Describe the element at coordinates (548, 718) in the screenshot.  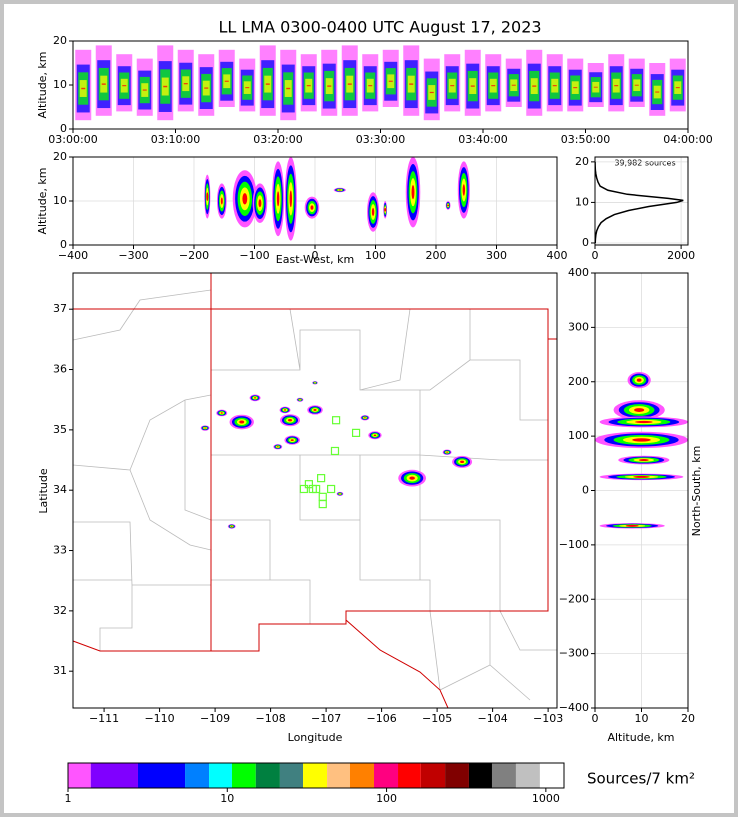
I see `x-tick-label: −103` at that location.